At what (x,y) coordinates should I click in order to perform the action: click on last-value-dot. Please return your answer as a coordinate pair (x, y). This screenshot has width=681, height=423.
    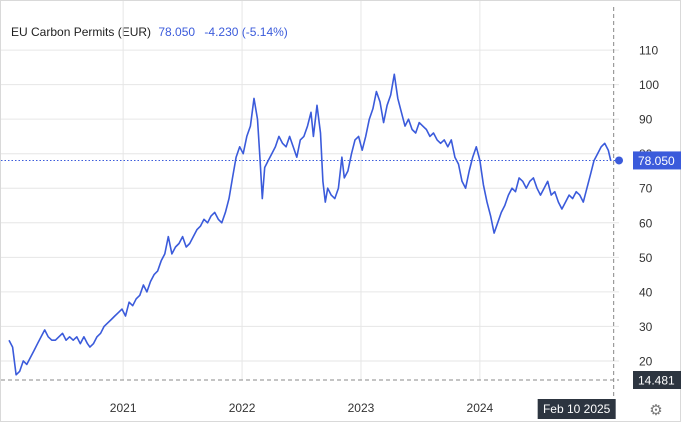
    Looking at the image, I should click on (619, 160).